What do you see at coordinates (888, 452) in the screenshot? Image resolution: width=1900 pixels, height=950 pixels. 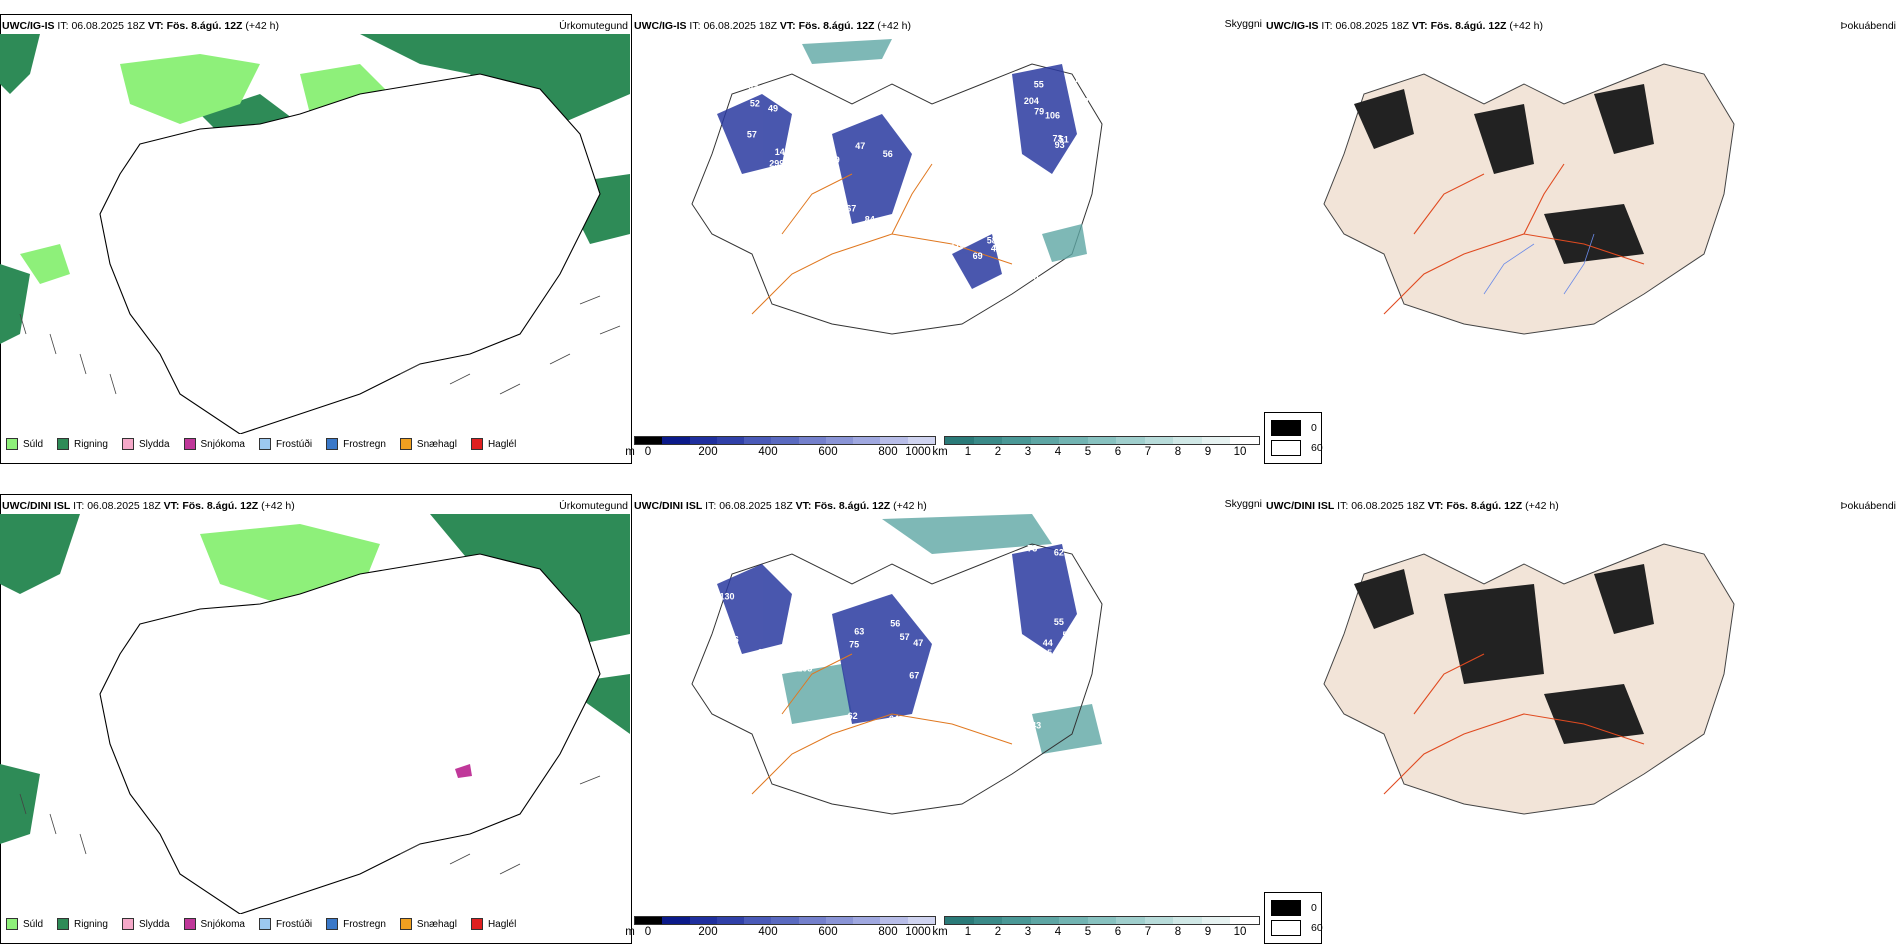 I see `tick: 800` at bounding box center [888, 452].